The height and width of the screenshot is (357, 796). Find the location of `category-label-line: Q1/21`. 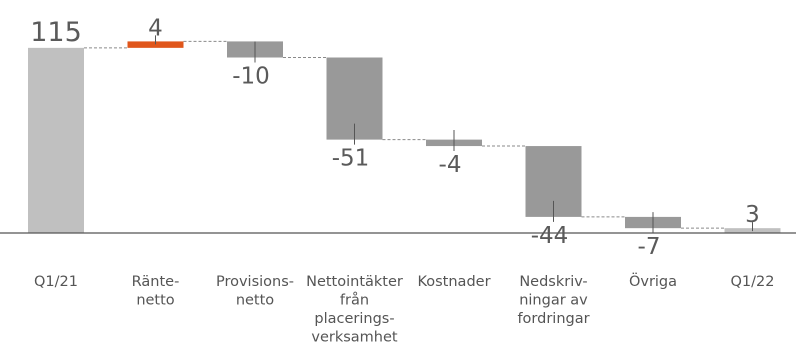

category-label-line: Q1/21 is located at coordinates (56, 282).